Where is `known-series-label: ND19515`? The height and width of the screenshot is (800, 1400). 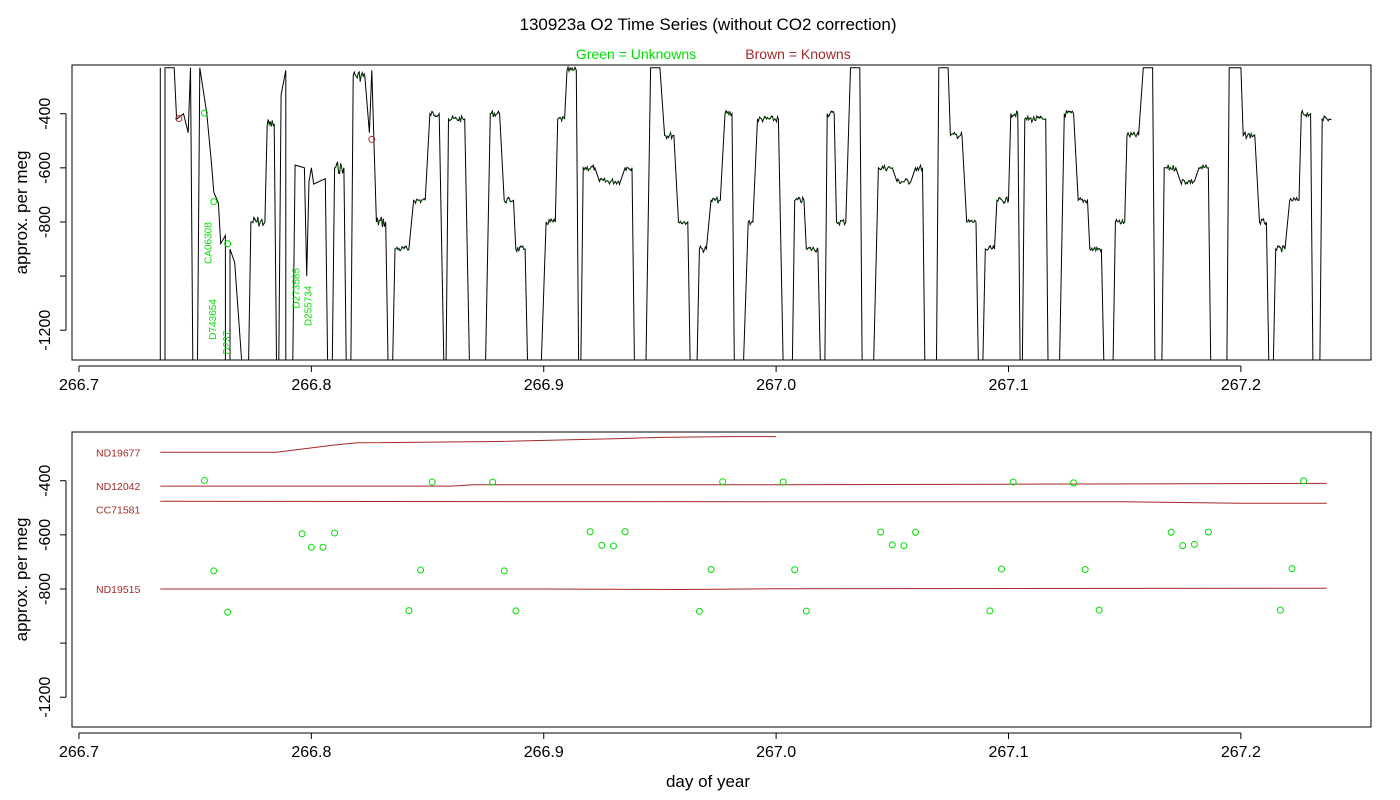
known-series-label: ND19515 is located at coordinates (118, 590).